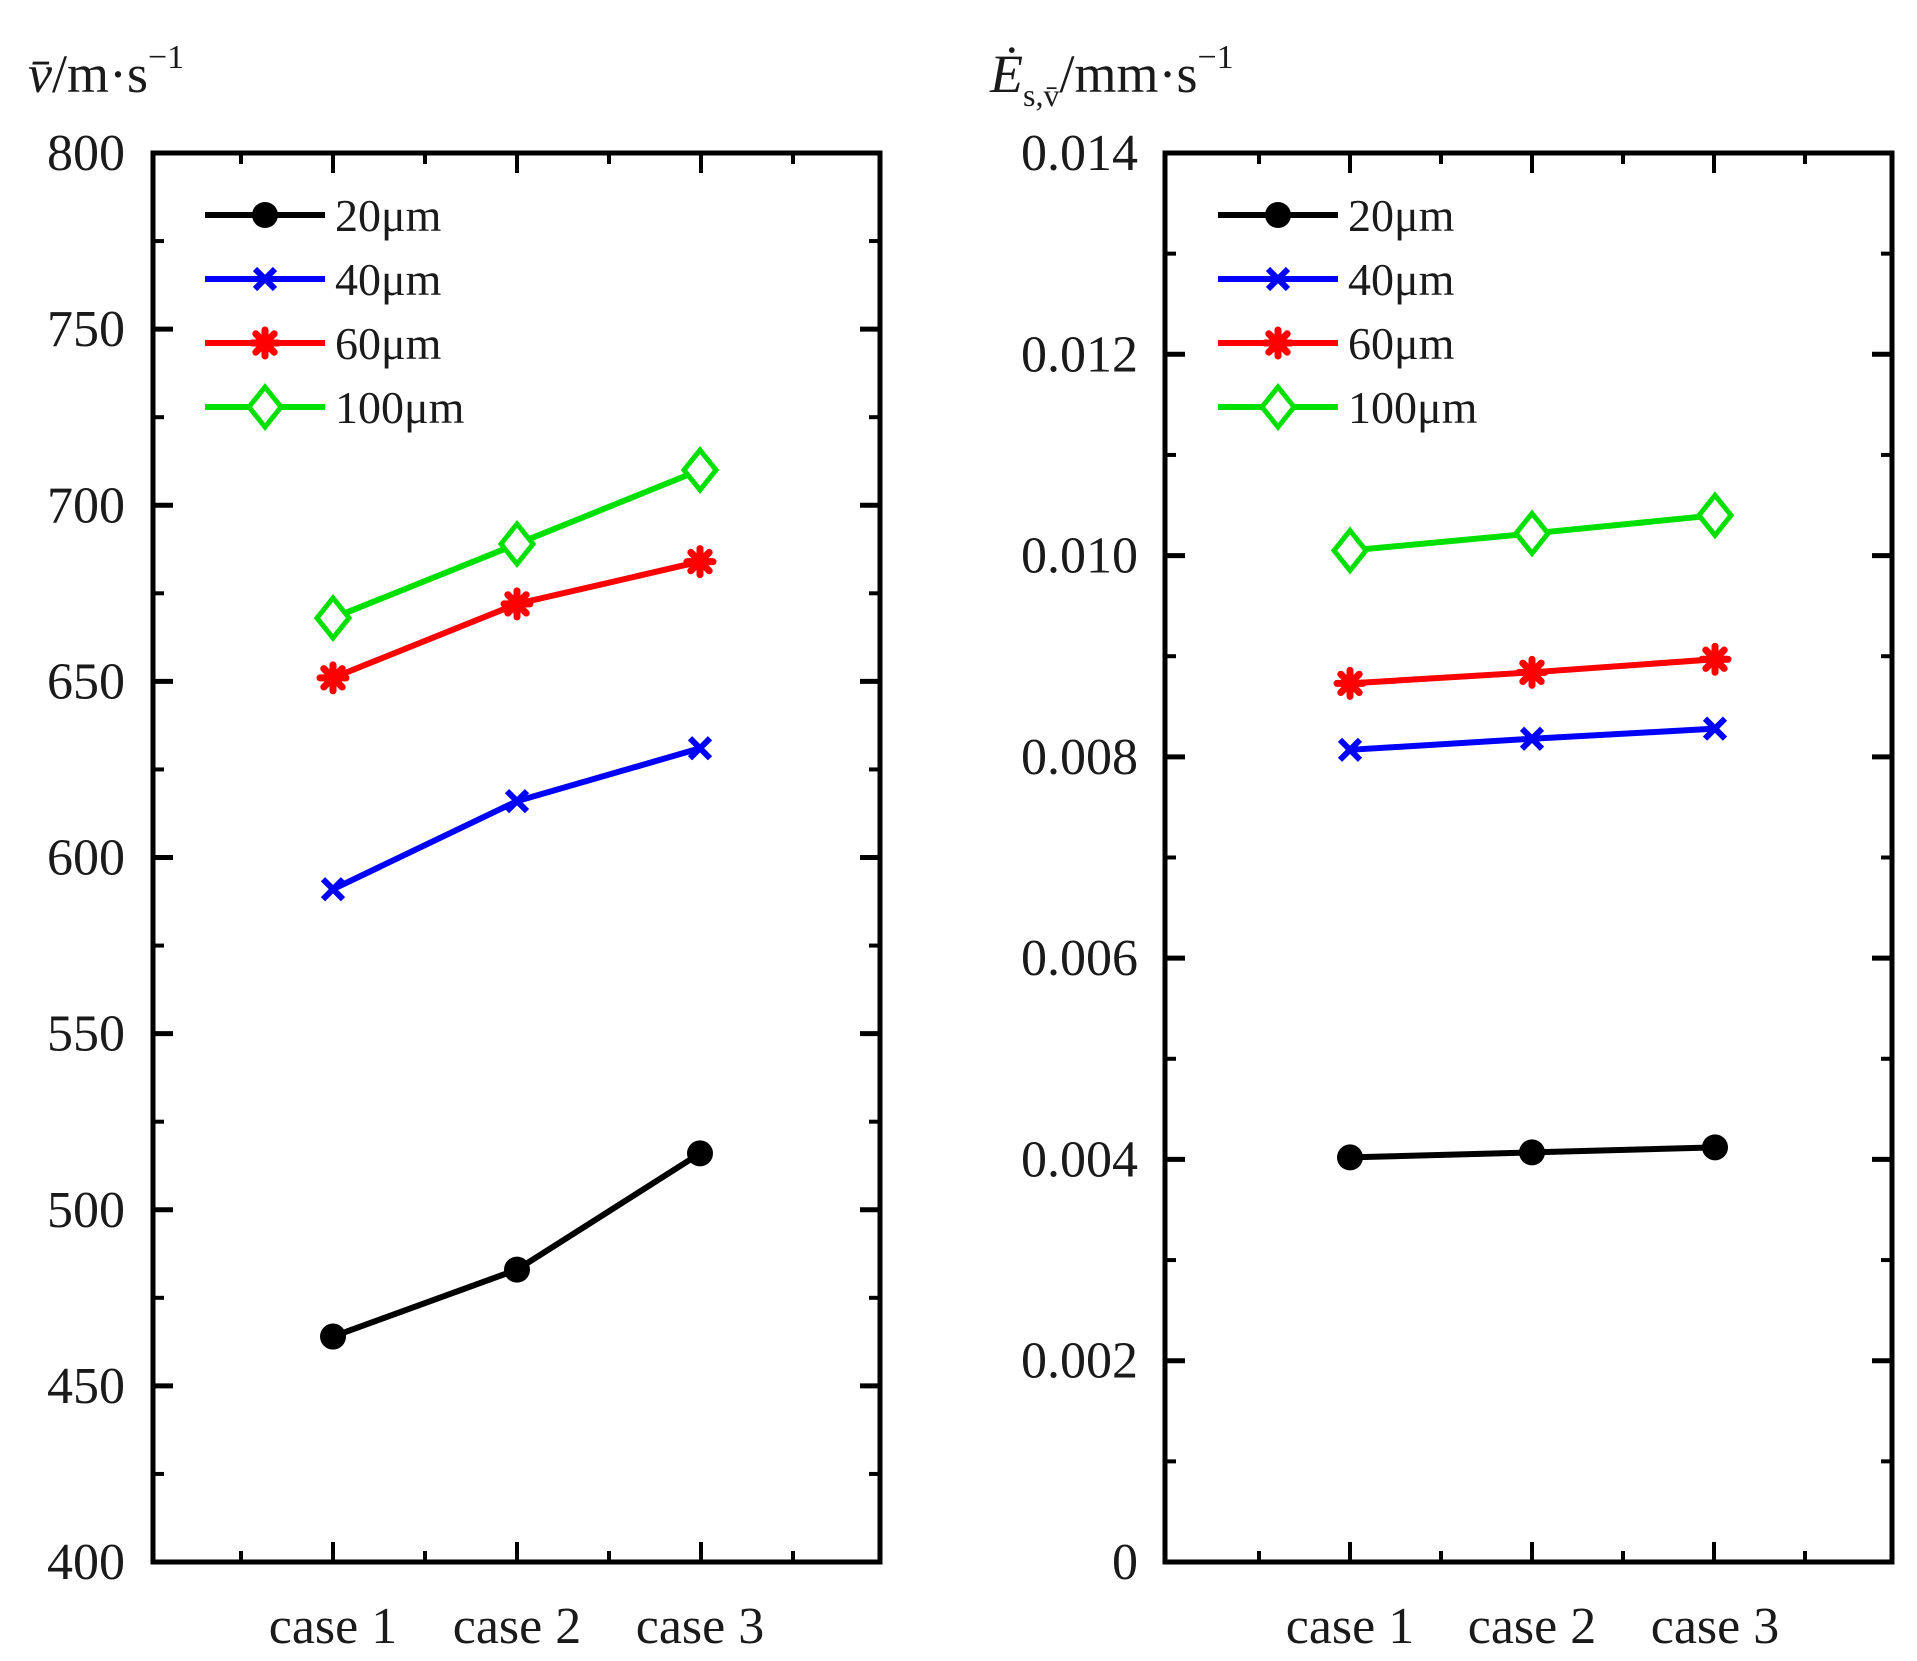 The image size is (1917, 1661). Describe the element at coordinates (86, 1034) in the screenshot. I see `y-tick-label: 550` at that location.